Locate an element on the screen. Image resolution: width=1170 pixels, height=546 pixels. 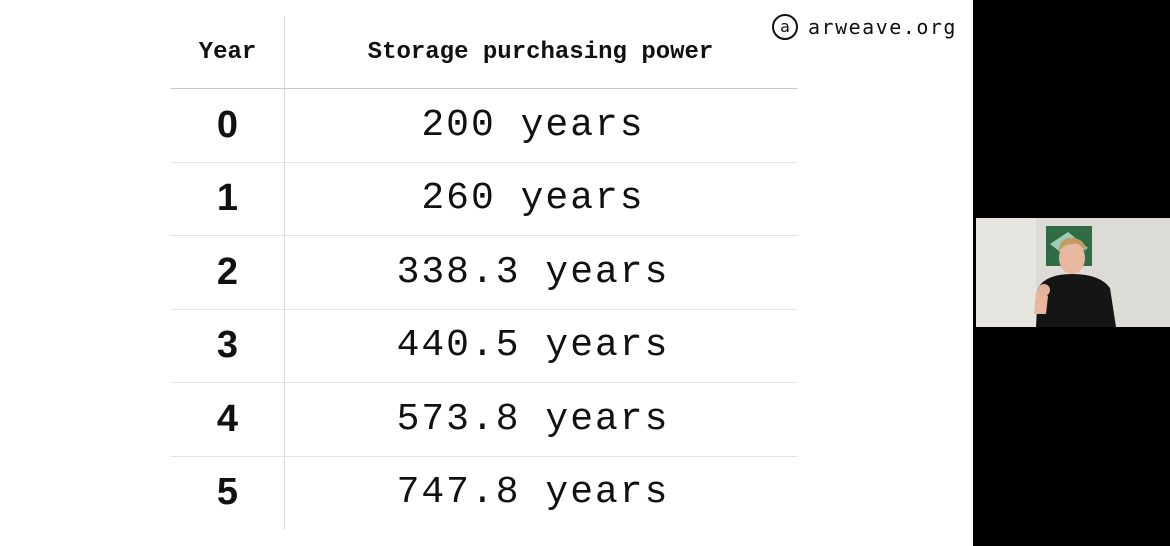
power-cell: 338.3 years is located at coordinates (533, 272).